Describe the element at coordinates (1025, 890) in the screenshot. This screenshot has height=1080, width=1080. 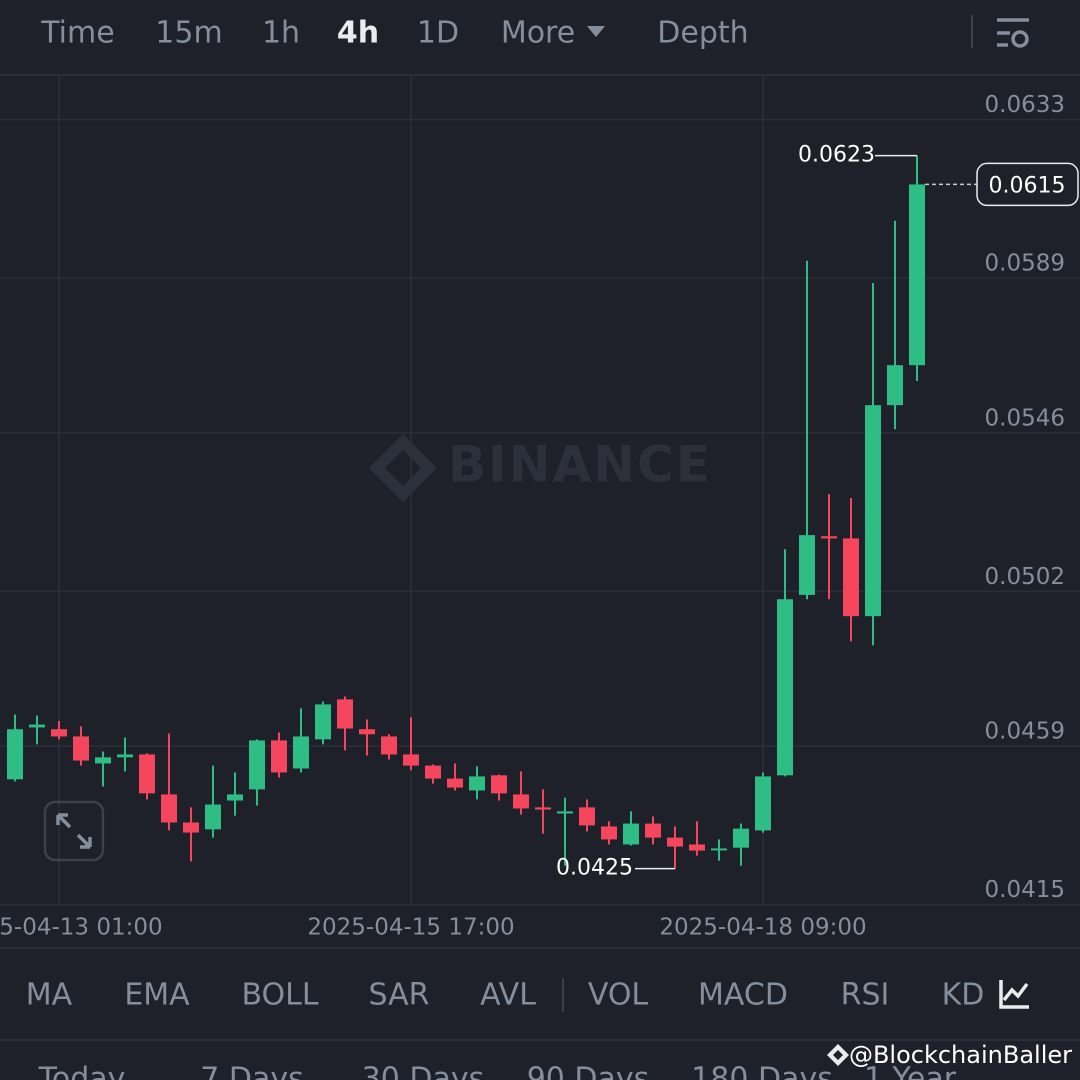
I see `y-tick-label: 0.0415` at that location.